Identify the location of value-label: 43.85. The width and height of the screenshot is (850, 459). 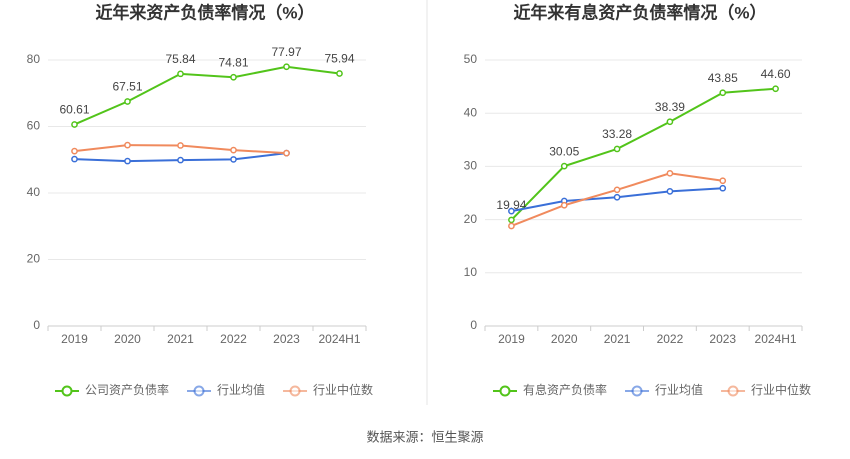
(723, 78).